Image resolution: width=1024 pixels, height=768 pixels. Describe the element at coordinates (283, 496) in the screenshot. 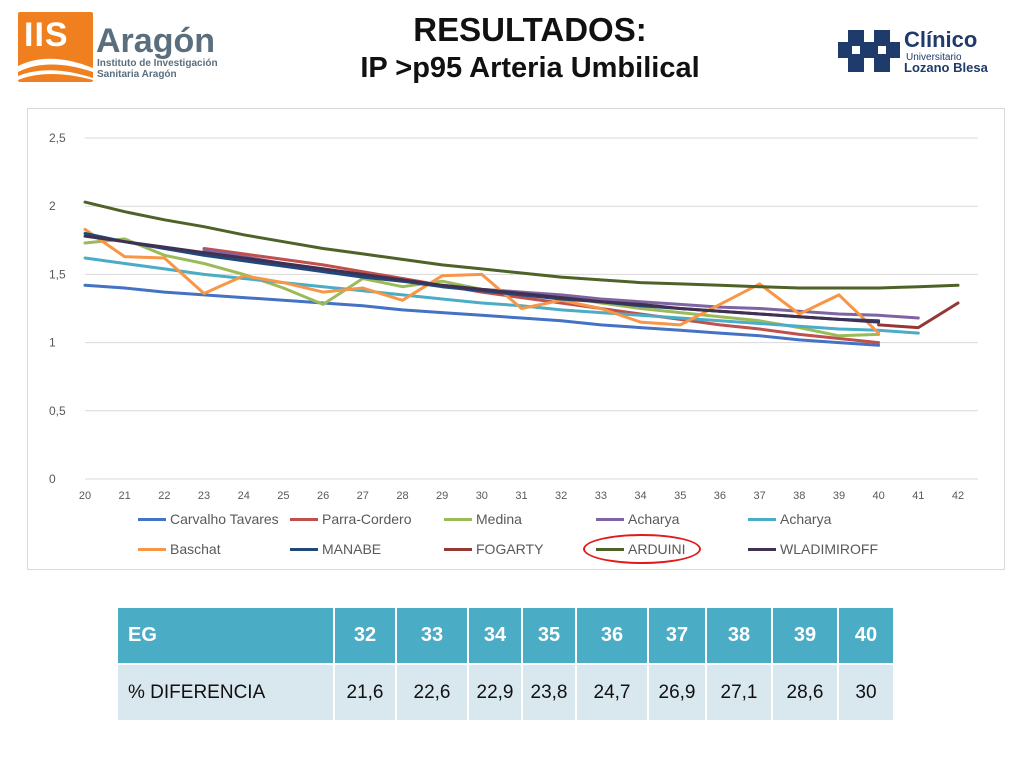

I see `x-tick-label: 25` at that location.